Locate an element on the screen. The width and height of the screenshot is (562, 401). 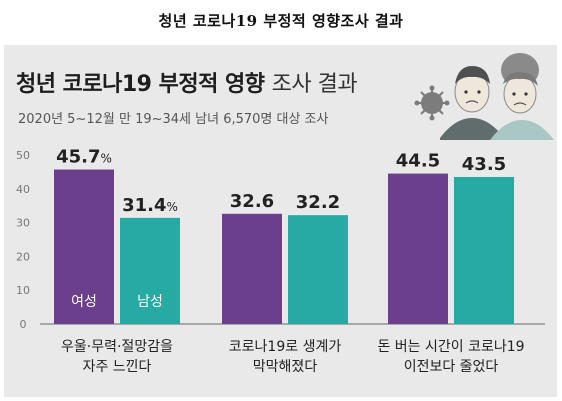
legend-label: 여성 is located at coordinates (84, 302).